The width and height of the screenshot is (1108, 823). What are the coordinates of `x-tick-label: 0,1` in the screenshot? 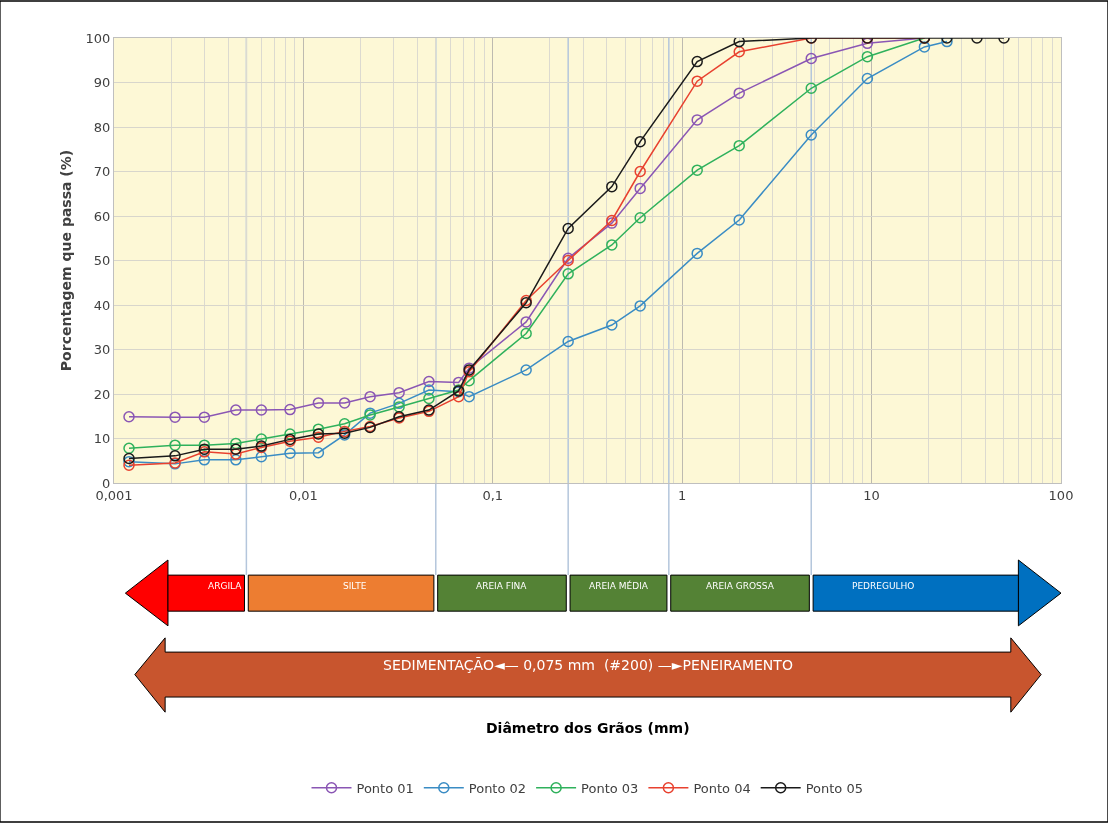 It's located at (493, 495).